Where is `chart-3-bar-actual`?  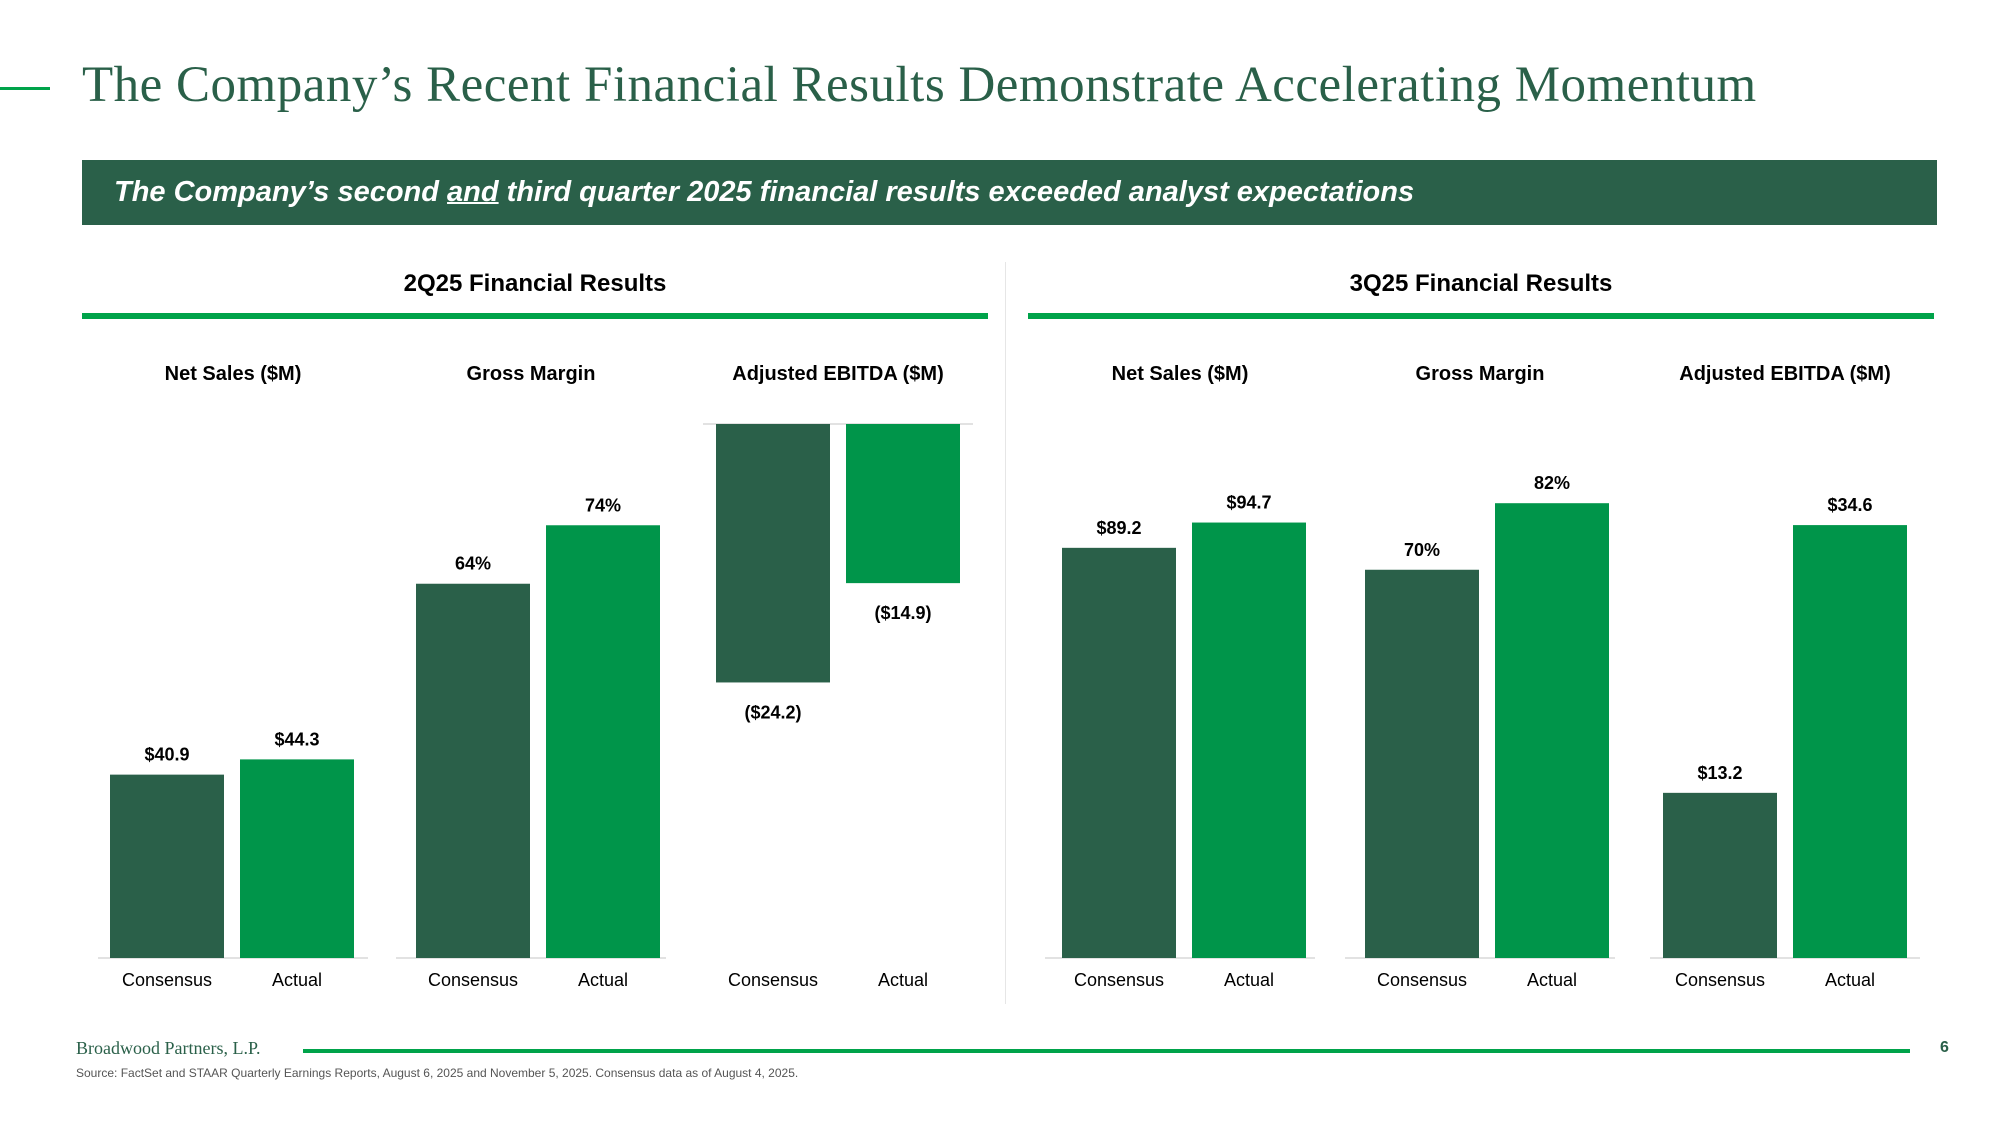 chart-3-bar-actual is located at coordinates (903, 504).